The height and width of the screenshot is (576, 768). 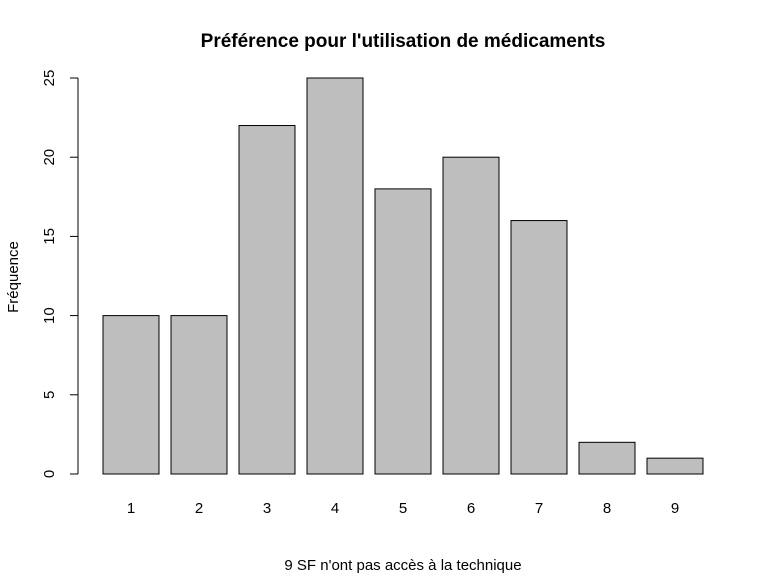 What do you see at coordinates (199, 508) in the screenshot?
I see `x-tick-label: 2` at bounding box center [199, 508].